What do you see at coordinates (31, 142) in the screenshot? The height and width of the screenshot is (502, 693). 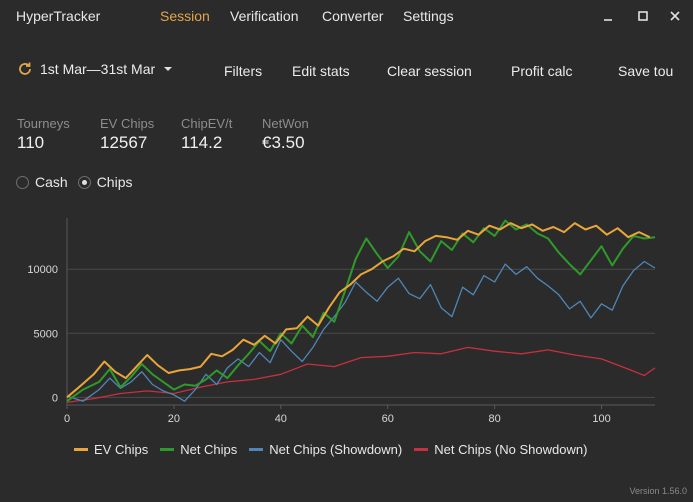 I see `stat-value: 110` at bounding box center [31, 142].